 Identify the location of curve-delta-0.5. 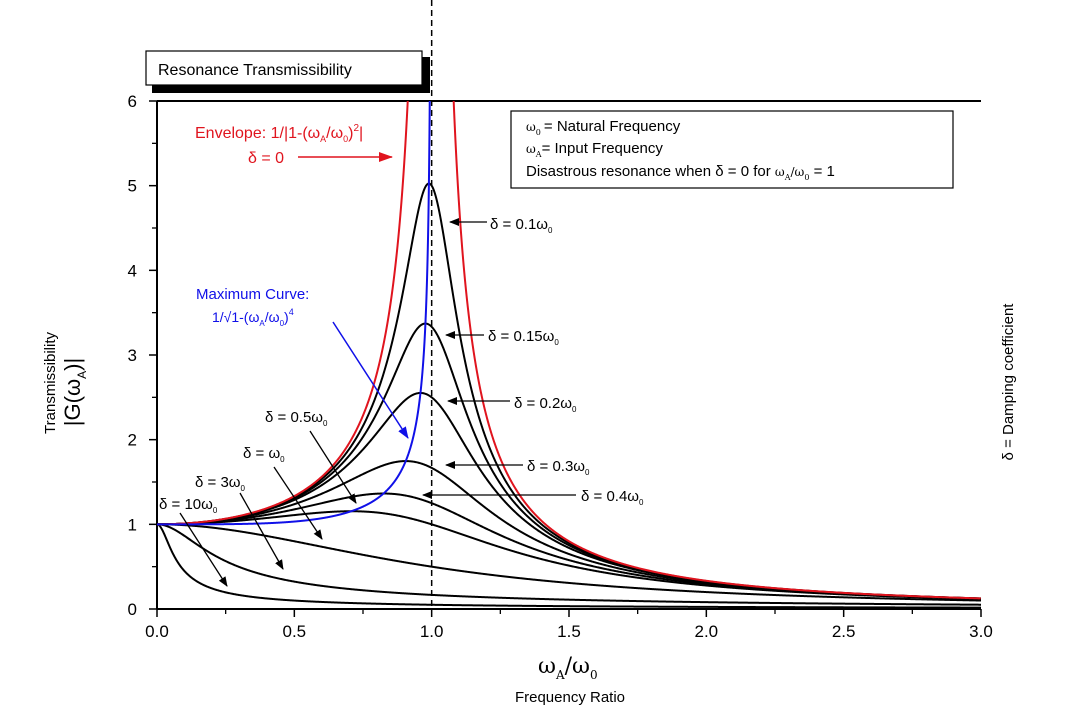
(569, 555).